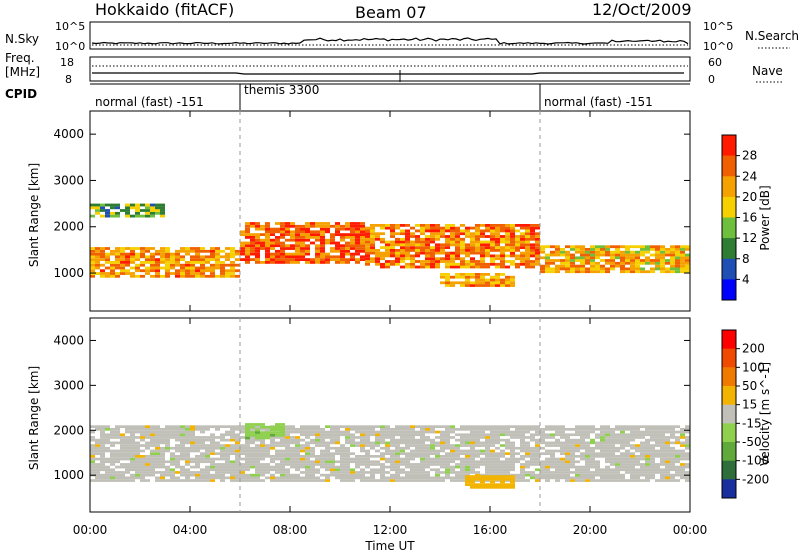  What do you see at coordinates (765, 414) in the screenshot?
I see `velocity-colorbar-label: Velocity [m s^-1]` at bounding box center [765, 414].